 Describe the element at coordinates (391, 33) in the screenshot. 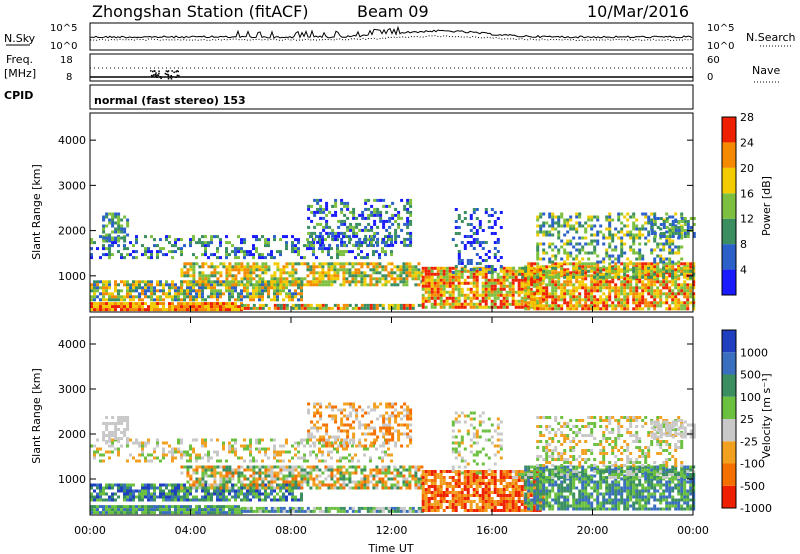

I see `nsky-trace` at that location.